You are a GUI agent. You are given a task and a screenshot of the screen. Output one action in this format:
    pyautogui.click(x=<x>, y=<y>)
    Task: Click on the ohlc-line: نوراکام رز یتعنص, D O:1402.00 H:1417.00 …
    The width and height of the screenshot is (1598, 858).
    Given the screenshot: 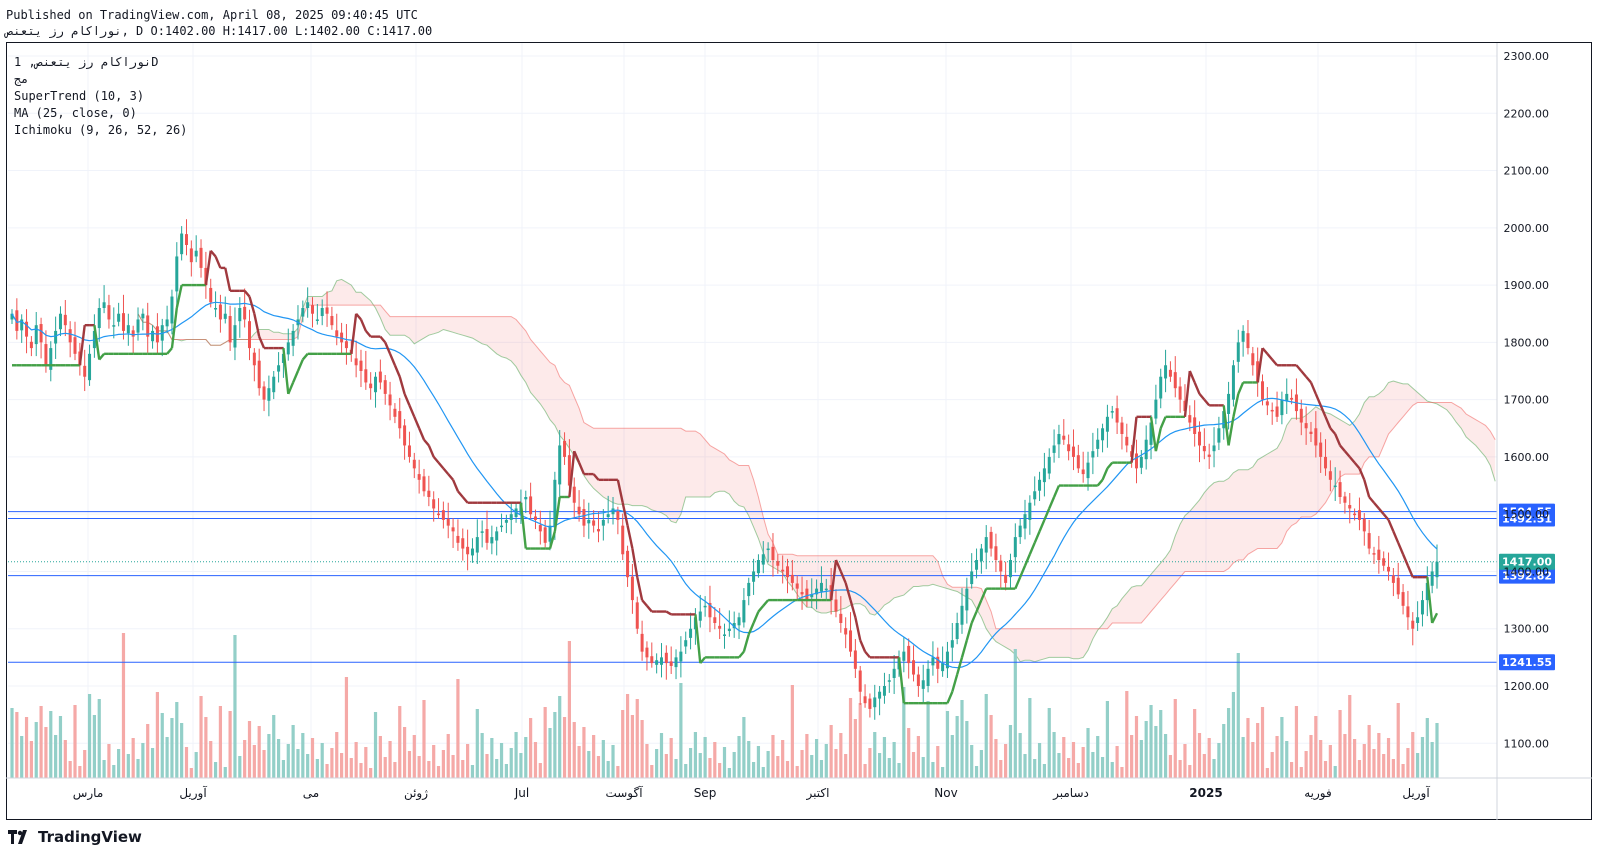 What is the action you would take?
    pyautogui.click(x=219, y=31)
    